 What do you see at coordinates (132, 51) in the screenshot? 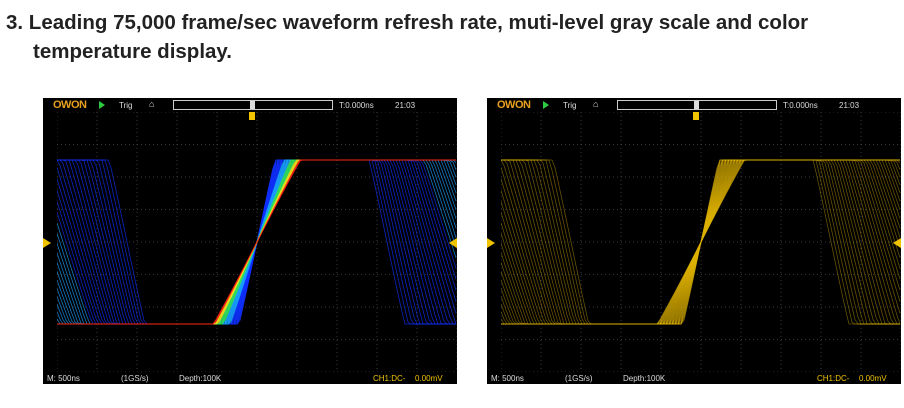
I see `heading-line-2: temperature display.` at bounding box center [132, 51].